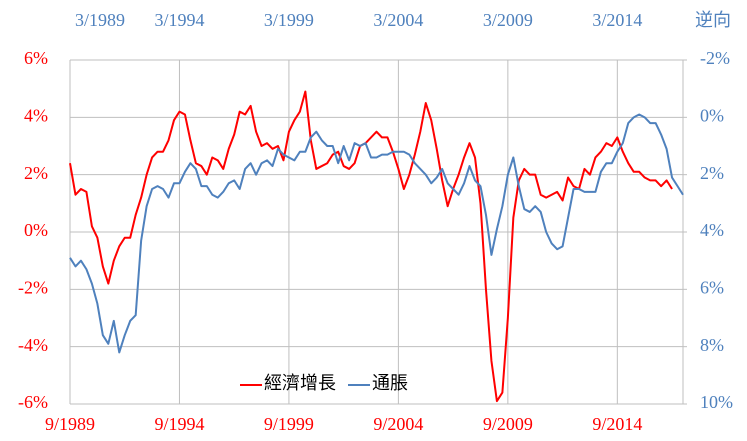  Describe the element at coordinates (289, 20) in the screenshot. I see `x2-tick-label: 3/1999` at that location.